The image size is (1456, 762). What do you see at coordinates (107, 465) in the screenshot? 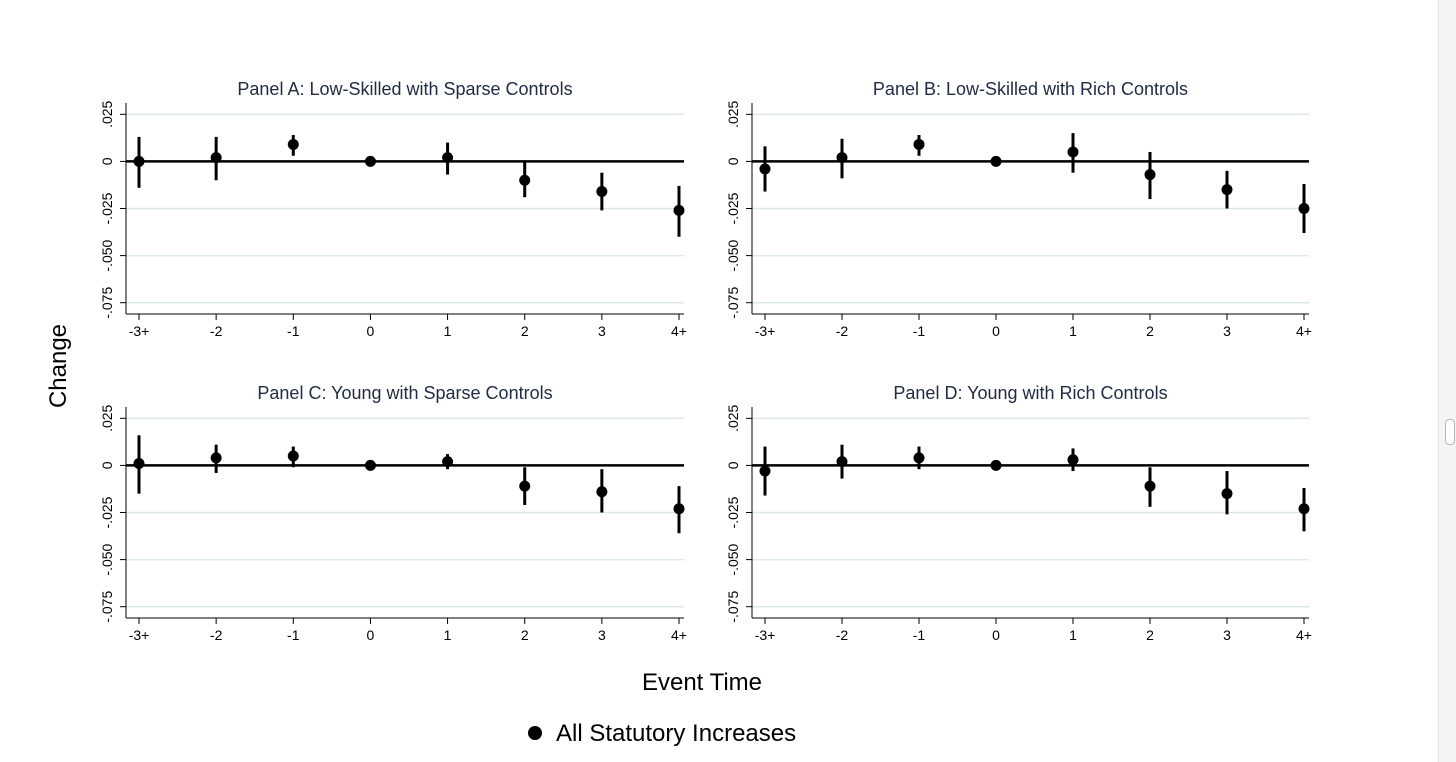
I see `panel-c-y-tick-label: 0` at bounding box center [107, 465].